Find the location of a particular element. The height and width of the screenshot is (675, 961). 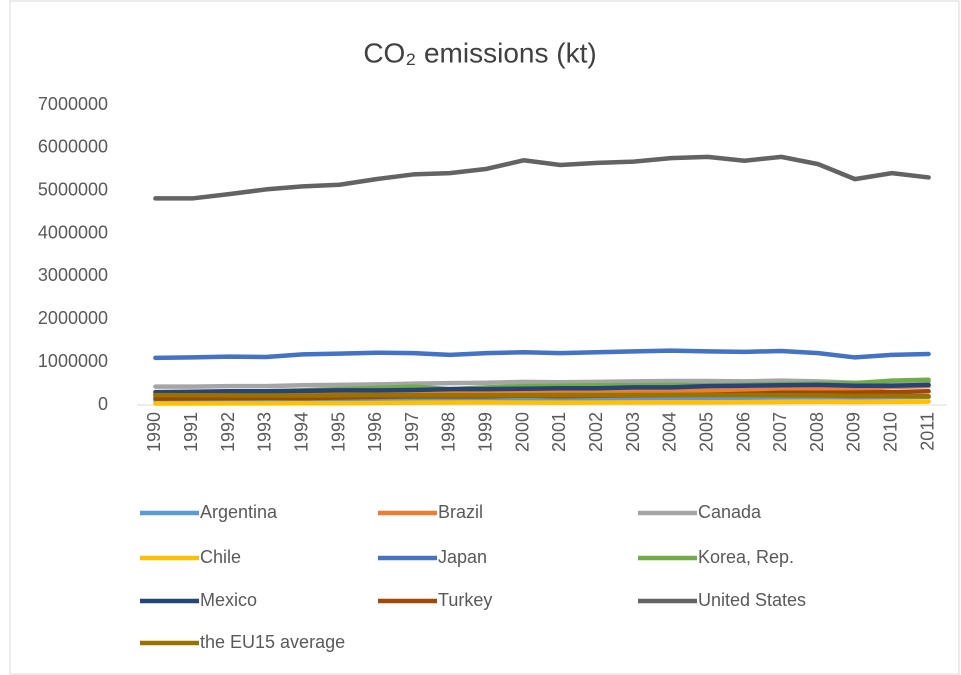

y-tick-label: 5000000 is located at coordinates (73, 189).